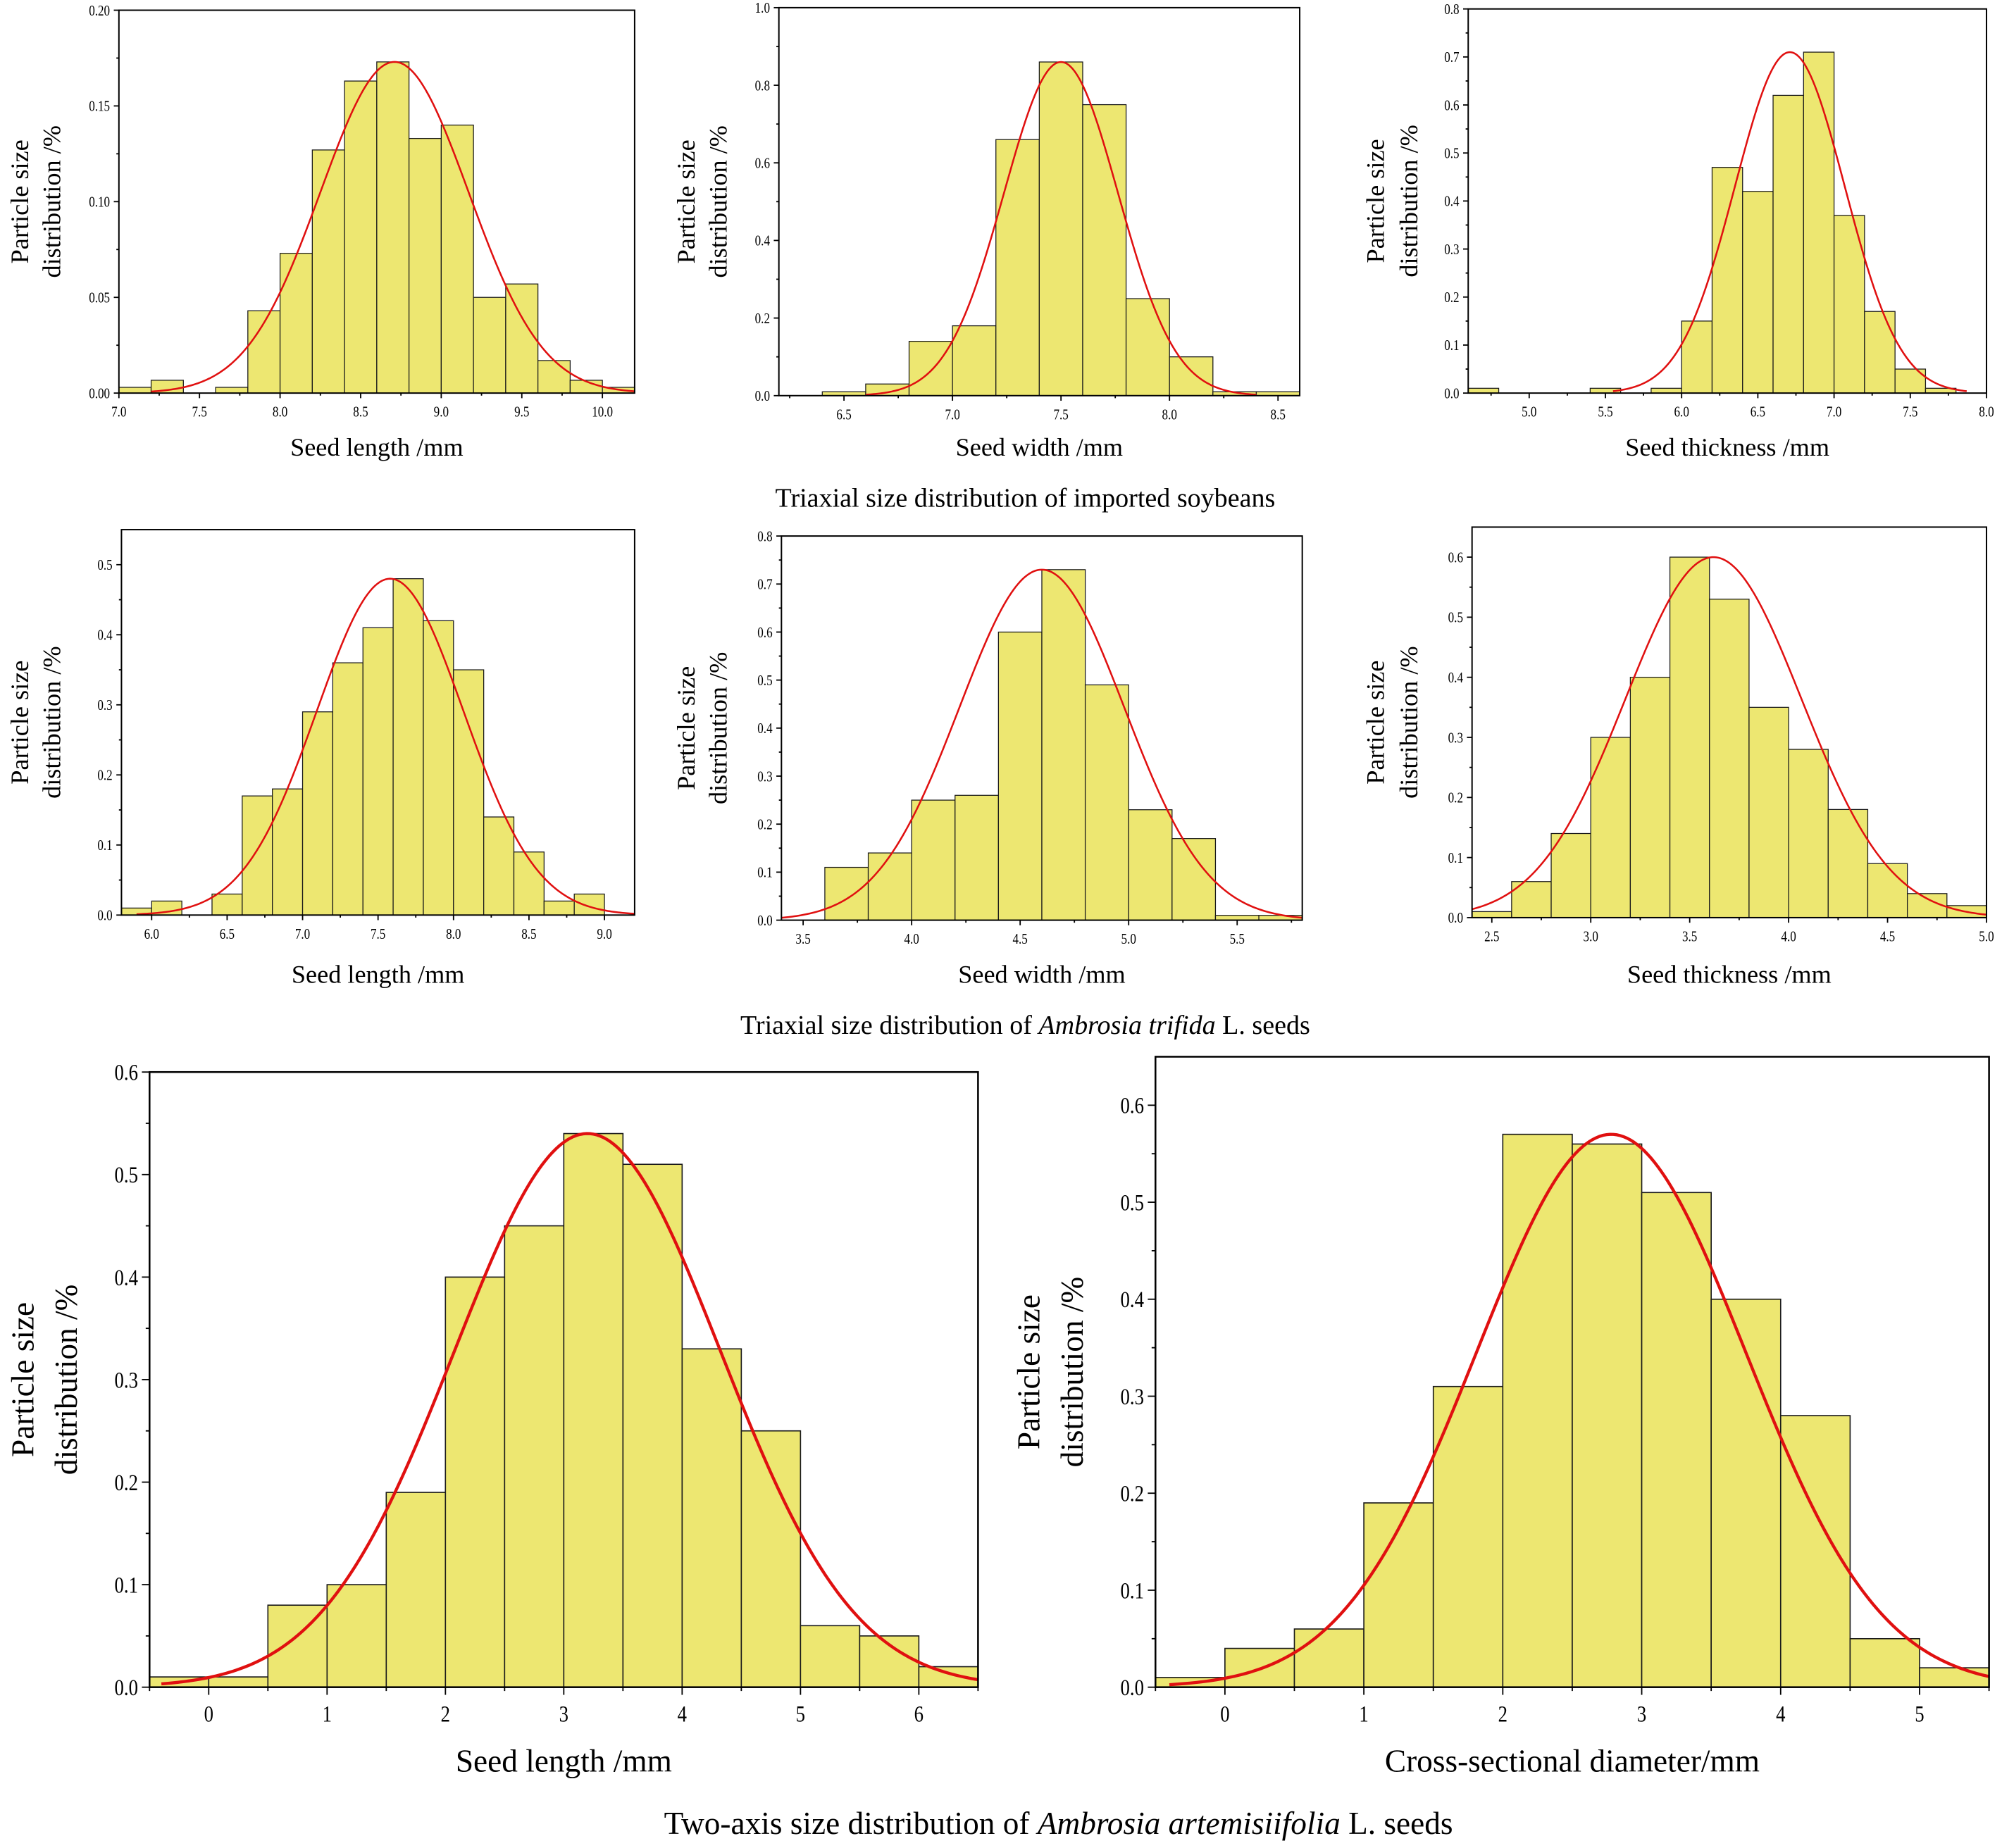 The height and width of the screenshot is (1848, 2002). I want to click on y-tick-label: 0.00, so click(100, 394).